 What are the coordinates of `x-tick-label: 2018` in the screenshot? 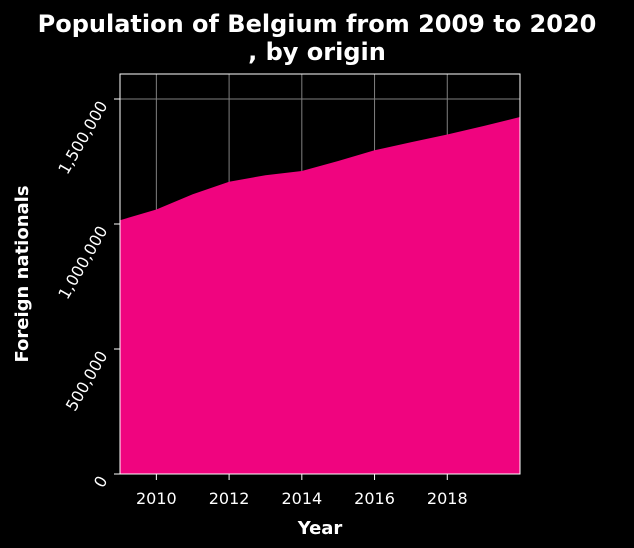 It's located at (447, 498).